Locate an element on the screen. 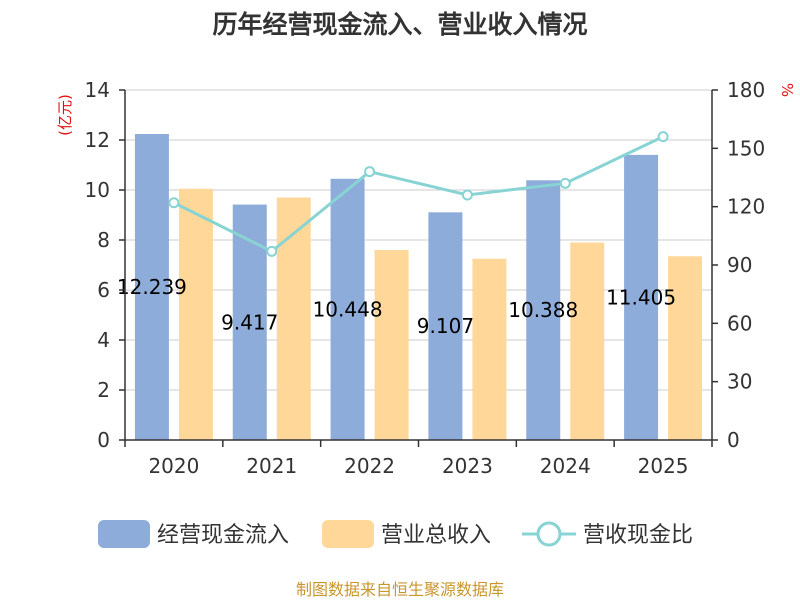 The height and width of the screenshot is (600, 800). legend-label-cash-inflow: 经营现金流入 is located at coordinates (223, 535).